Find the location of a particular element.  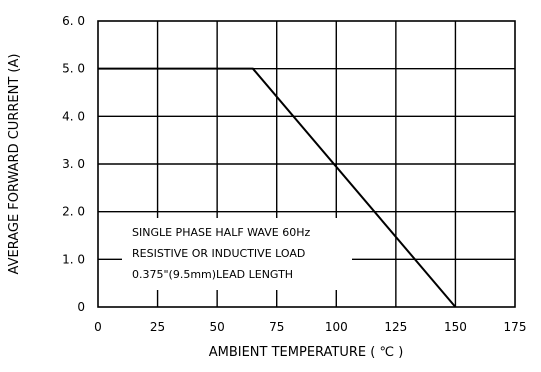

y-axis-label: AVERAGE FORWARD CURRENT (A) is located at coordinates (14, 164).